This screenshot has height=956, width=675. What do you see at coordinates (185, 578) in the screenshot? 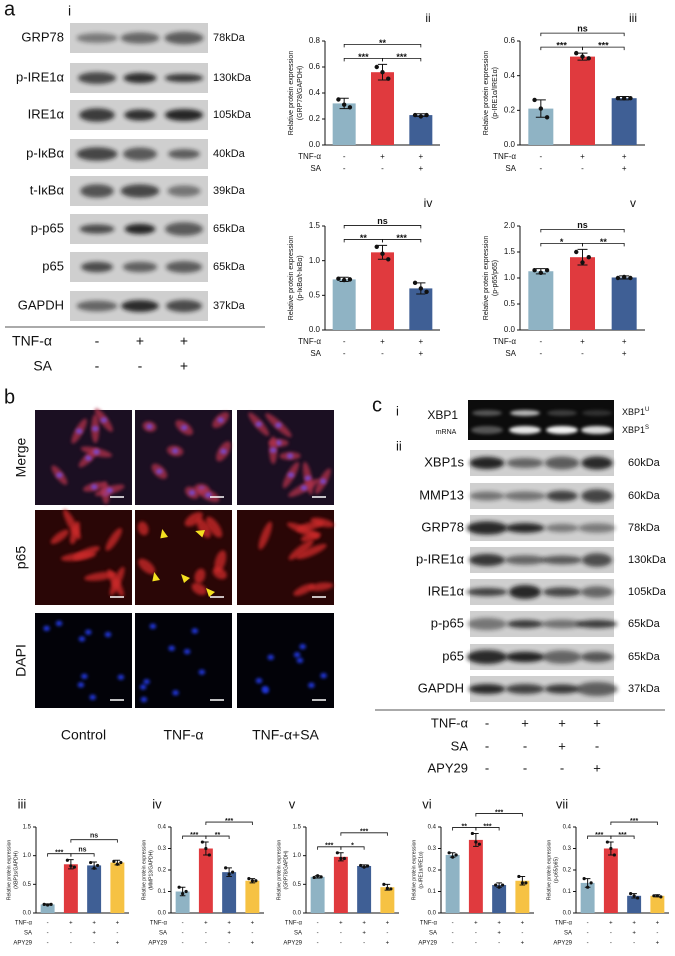
I see `arrowhead` at bounding box center [185, 578].